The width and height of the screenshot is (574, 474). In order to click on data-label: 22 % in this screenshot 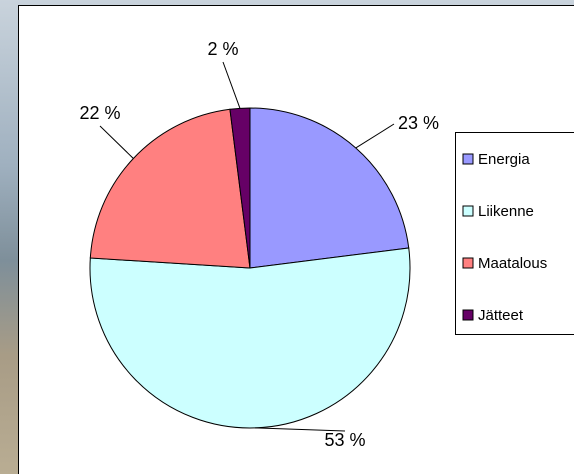, I will do `click(99, 113)`.